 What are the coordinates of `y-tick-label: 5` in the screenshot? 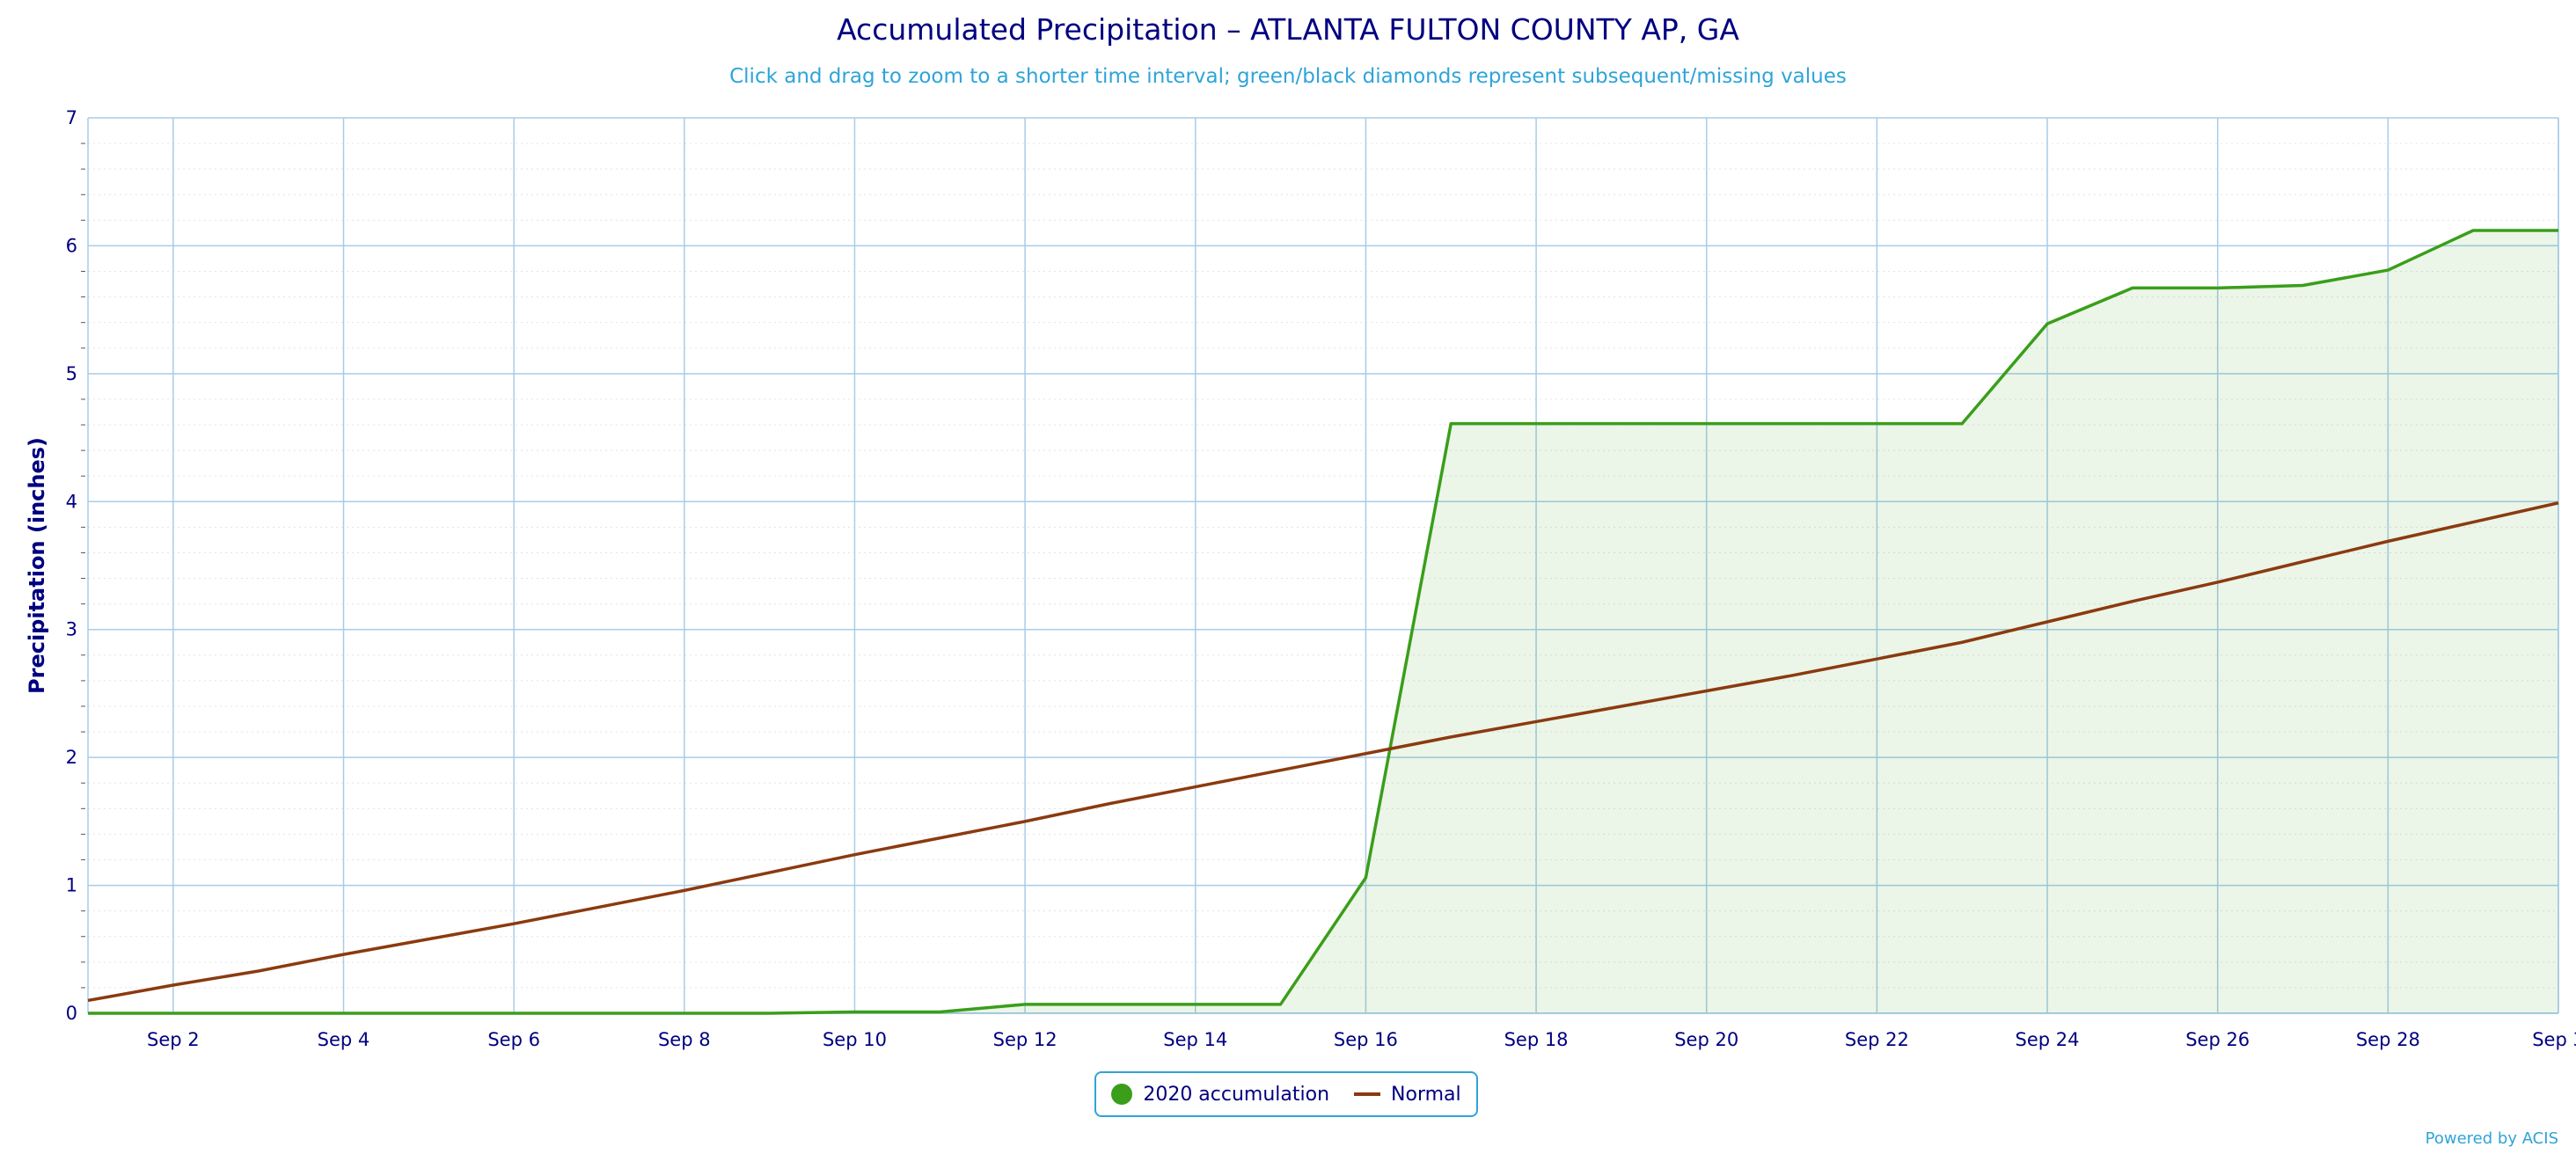 It's located at (71, 373).